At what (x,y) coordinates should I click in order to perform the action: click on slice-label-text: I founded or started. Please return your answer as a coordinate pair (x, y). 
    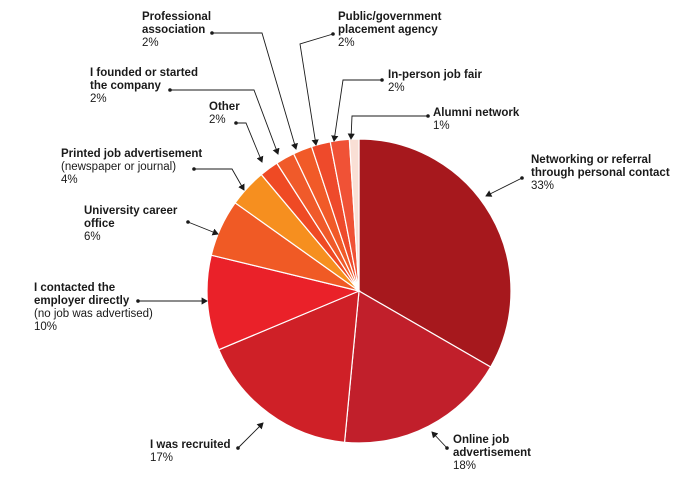
    Looking at the image, I should click on (144, 73).